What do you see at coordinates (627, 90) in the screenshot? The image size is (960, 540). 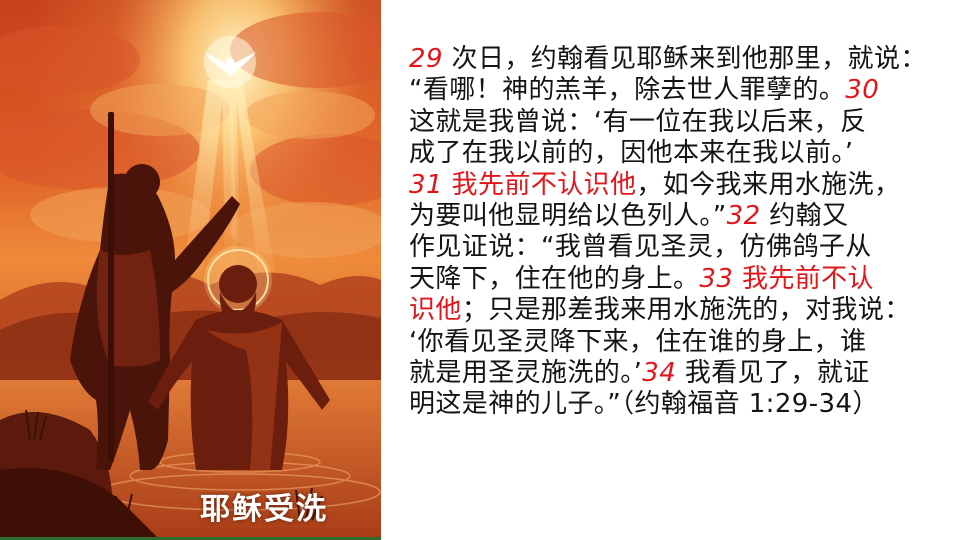 I see `verse-text: “看哪！神的羔羊，除去世人罪孽的。` at bounding box center [627, 90].